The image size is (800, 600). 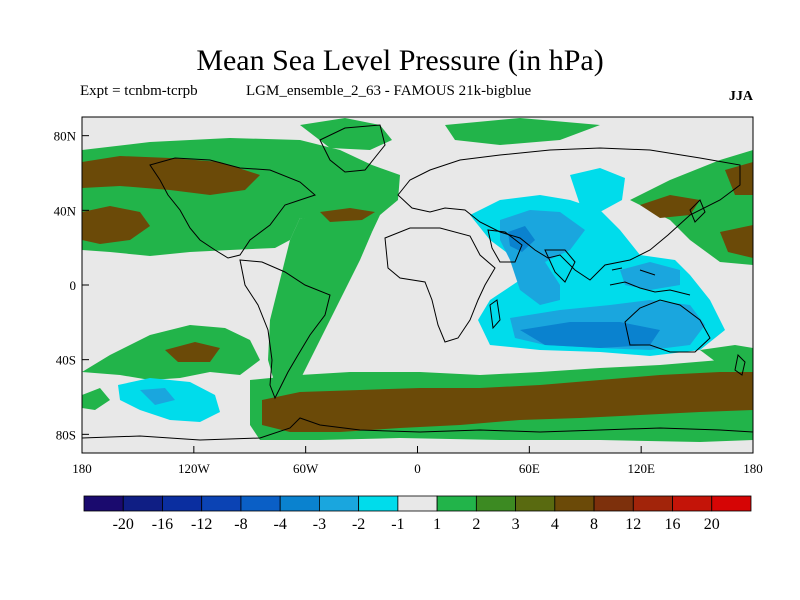 What do you see at coordinates (162, 524) in the screenshot?
I see `colorbar-label: -16` at bounding box center [162, 524].